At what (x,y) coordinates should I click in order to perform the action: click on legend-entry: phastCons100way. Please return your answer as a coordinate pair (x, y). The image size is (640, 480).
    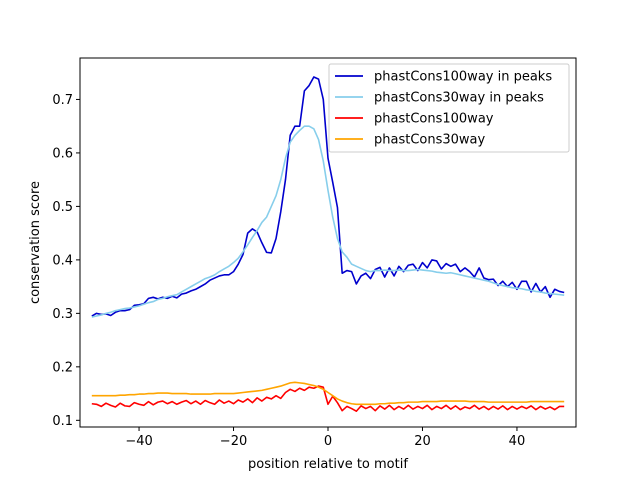
    Looking at the image, I should click on (434, 119).